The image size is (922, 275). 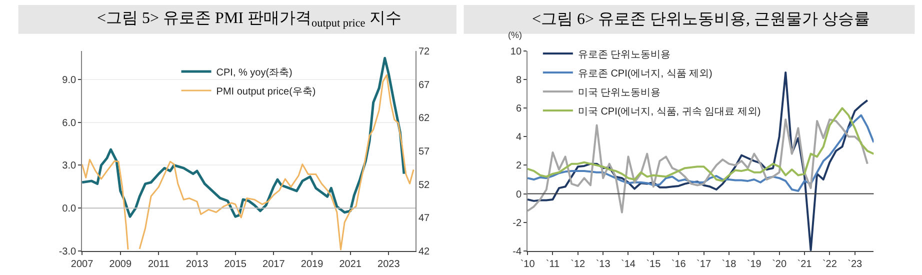 I want to click on x-tick-label: `20, so click(x=779, y=264).